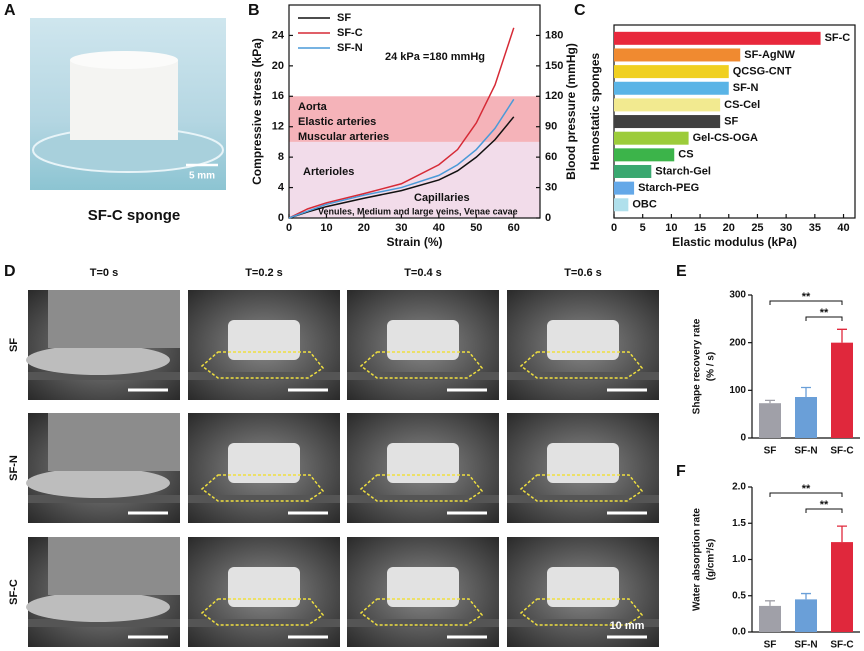 This screenshot has height=651, width=864. Describe the element at coordinates (737, 342) in the screenshot. I see `y-tick-label: 200` at that location.